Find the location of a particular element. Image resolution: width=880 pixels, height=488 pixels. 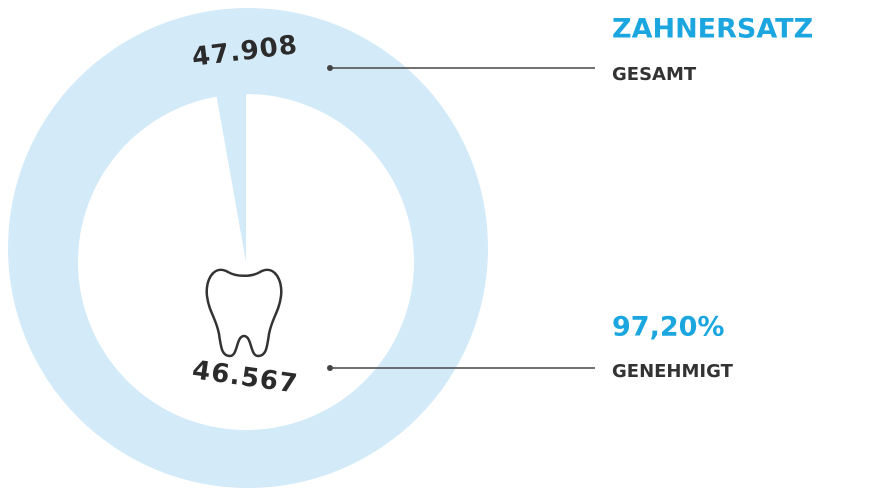

percent-label: 97,20% is located at coordinates (668, 327).